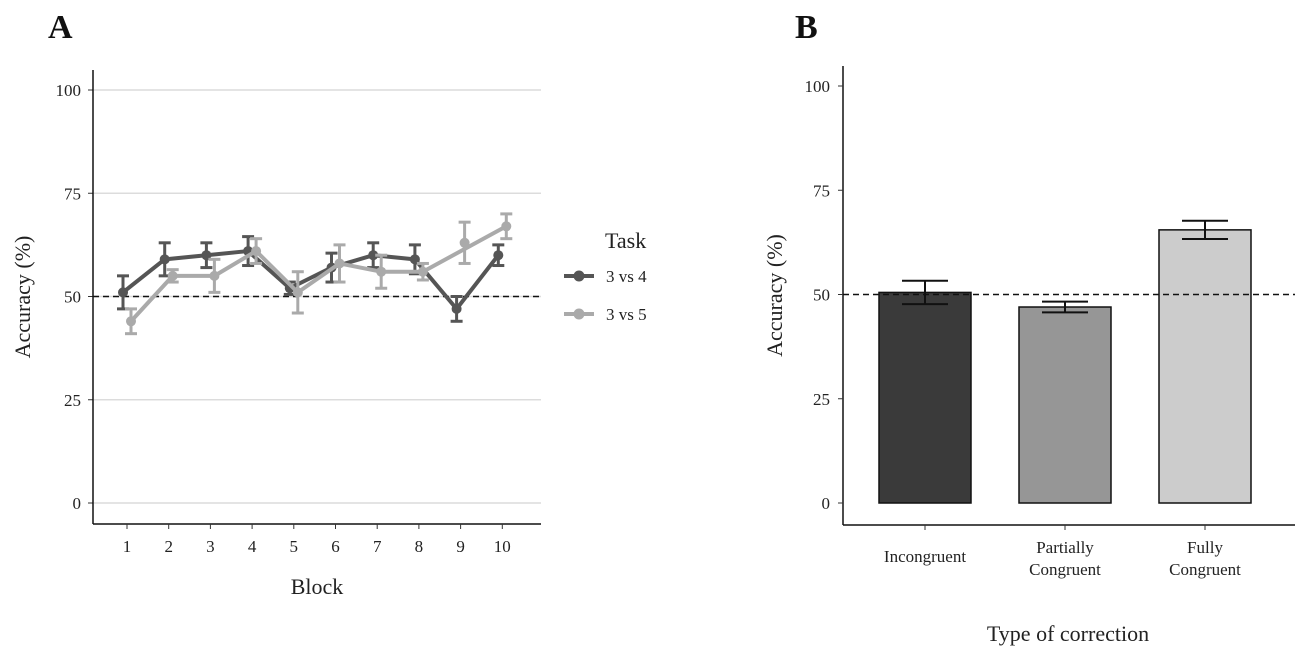 The height and width of the screenshot is (650, 1295). I want to click on y-tick-label-b: 50, so click(821, 295).